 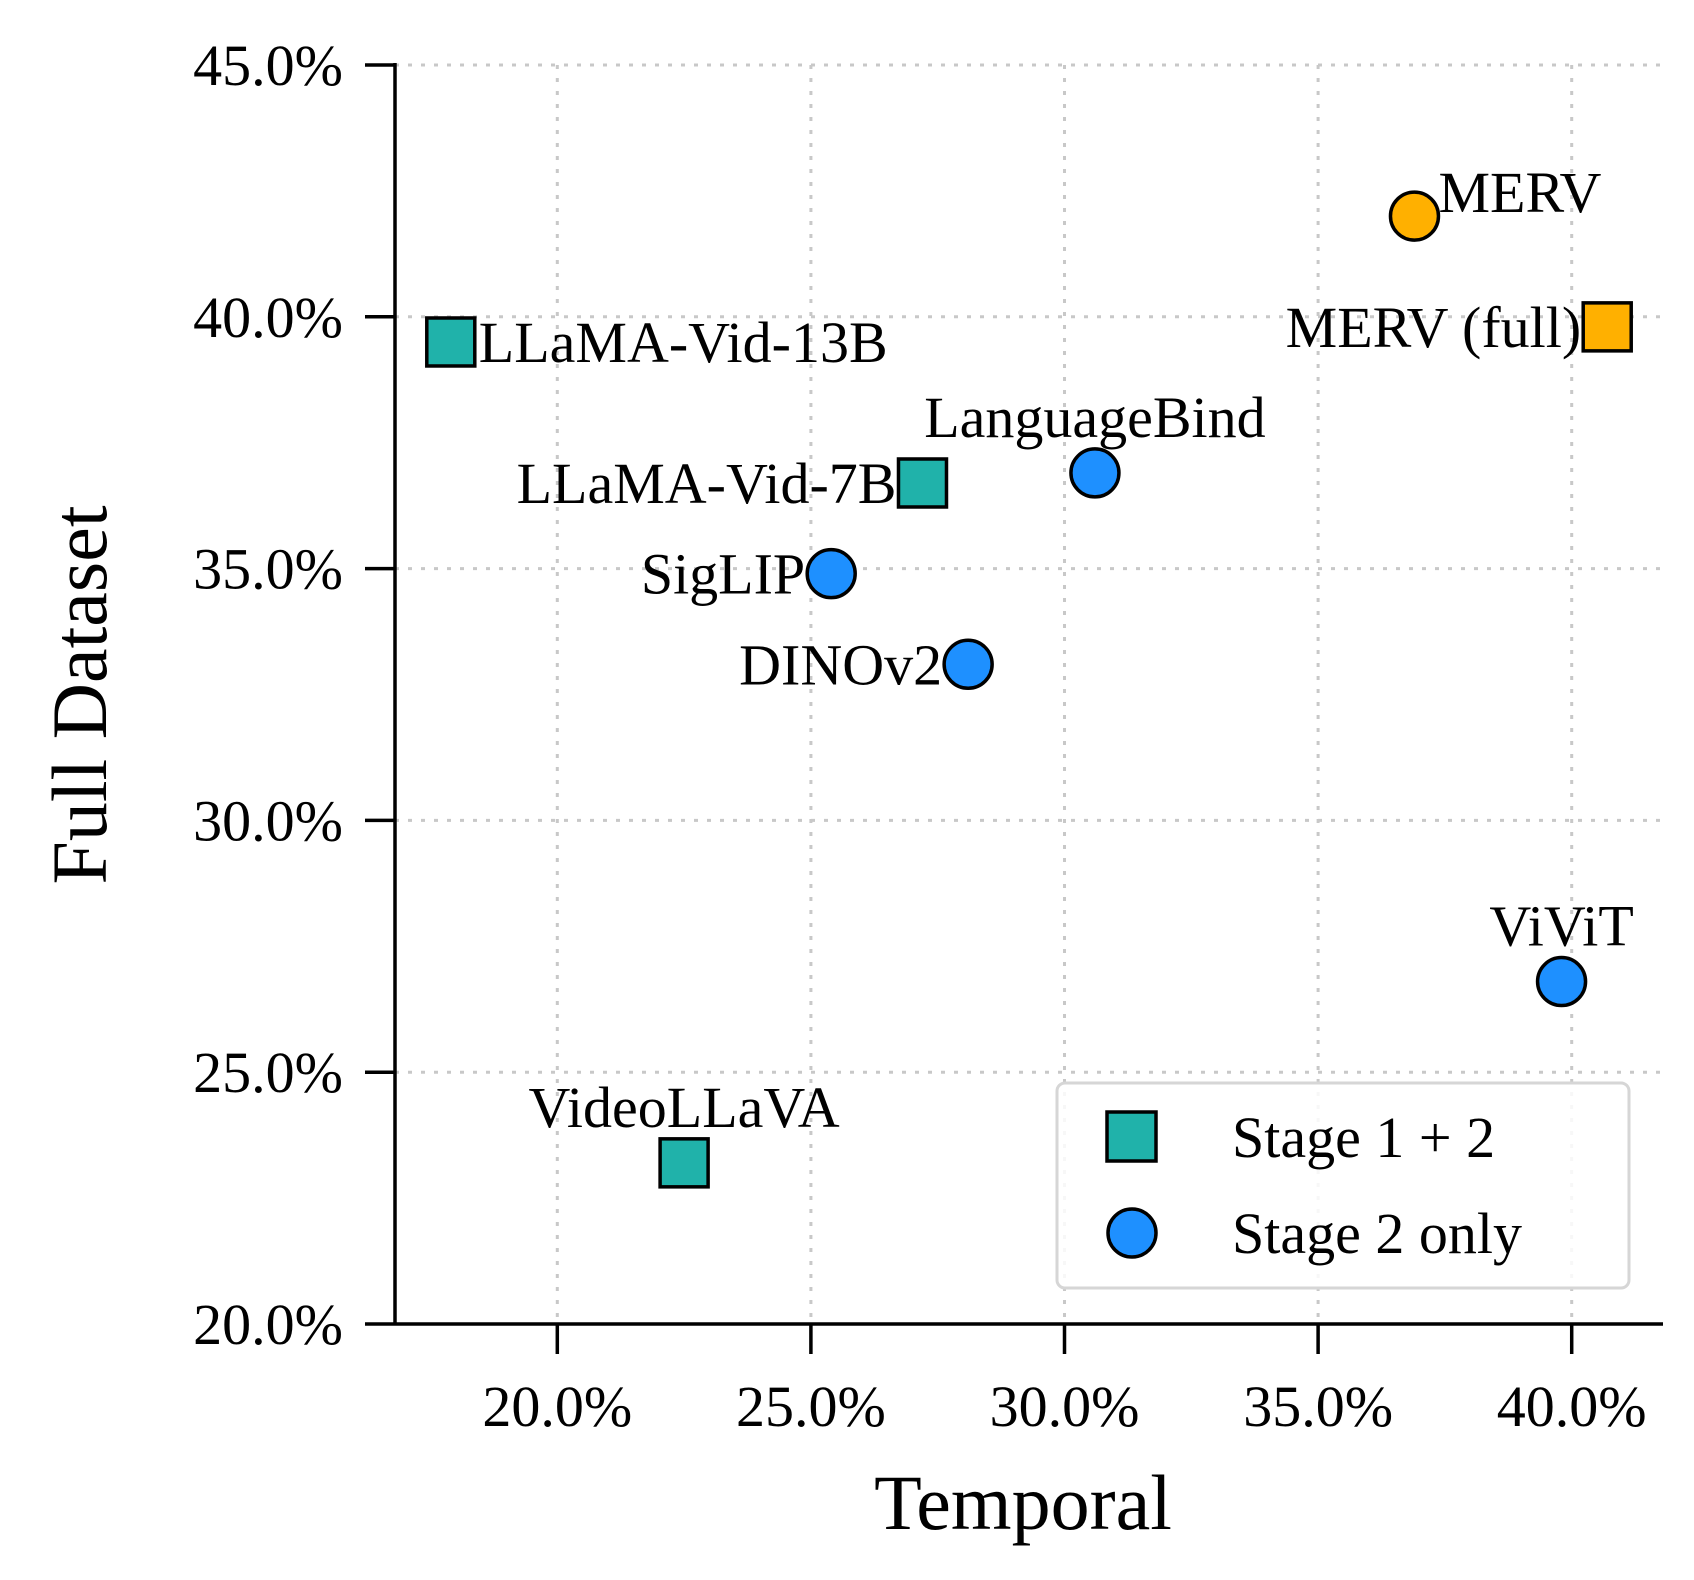 I want to click on point-label-merv-full: MERV (full), so click(x=1434, y=327).